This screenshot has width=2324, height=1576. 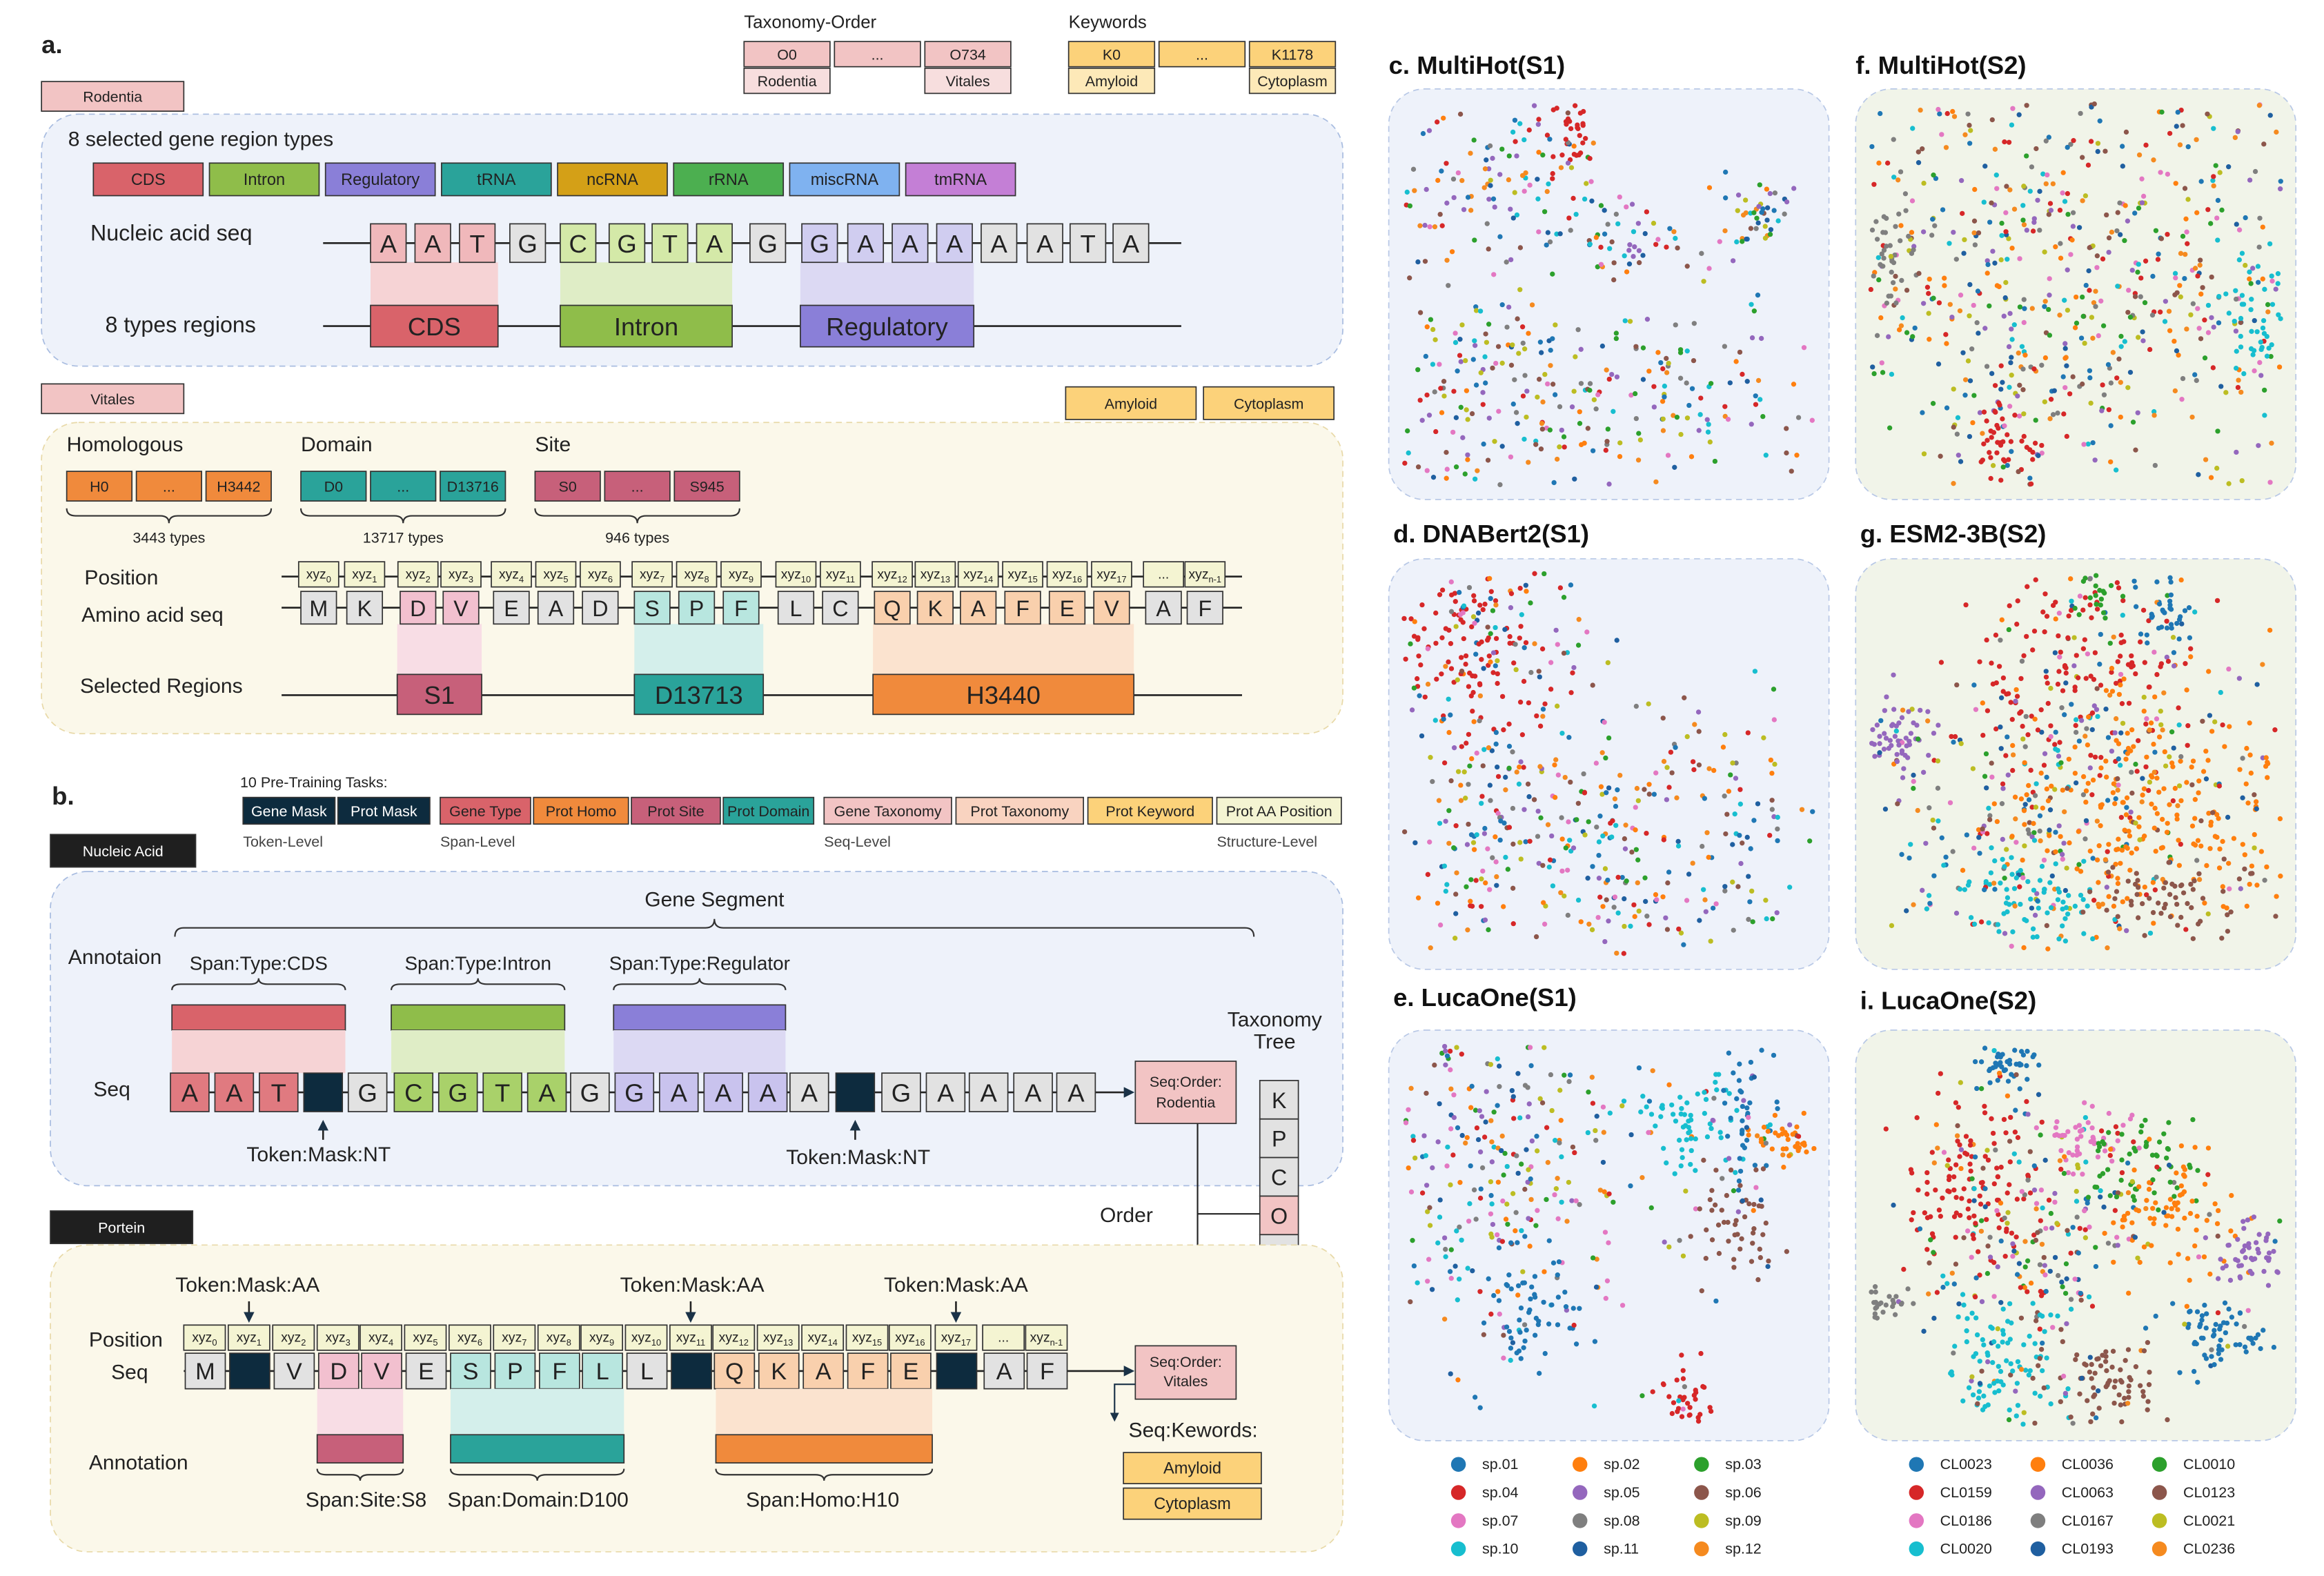 What do you see at coordinates (910, 1338) in the screenshot?
I see `position-label: xyz16` at bounding box center [910, 1338].